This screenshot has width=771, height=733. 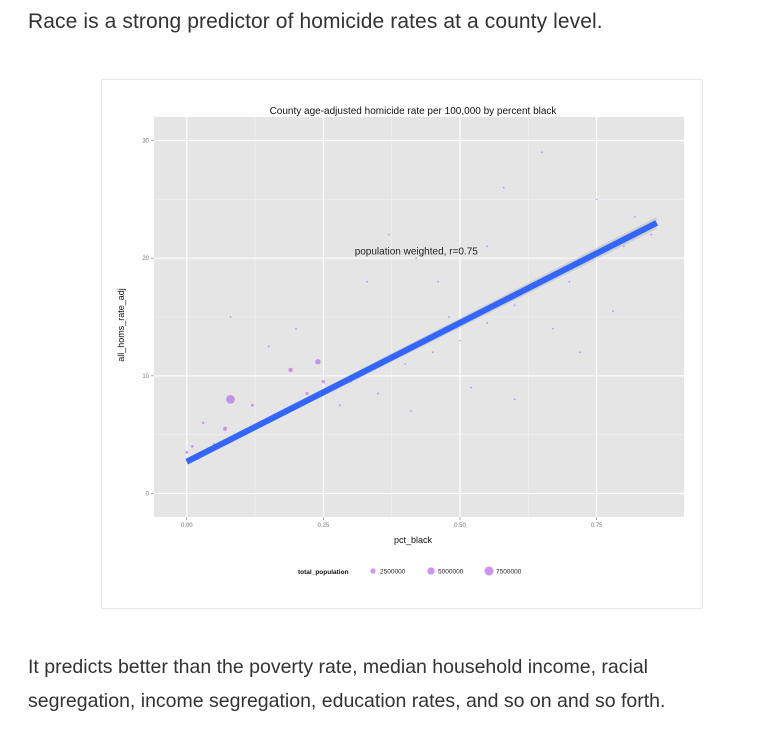 I want to click on legend-title: total_population, so click(x=323, y=572).